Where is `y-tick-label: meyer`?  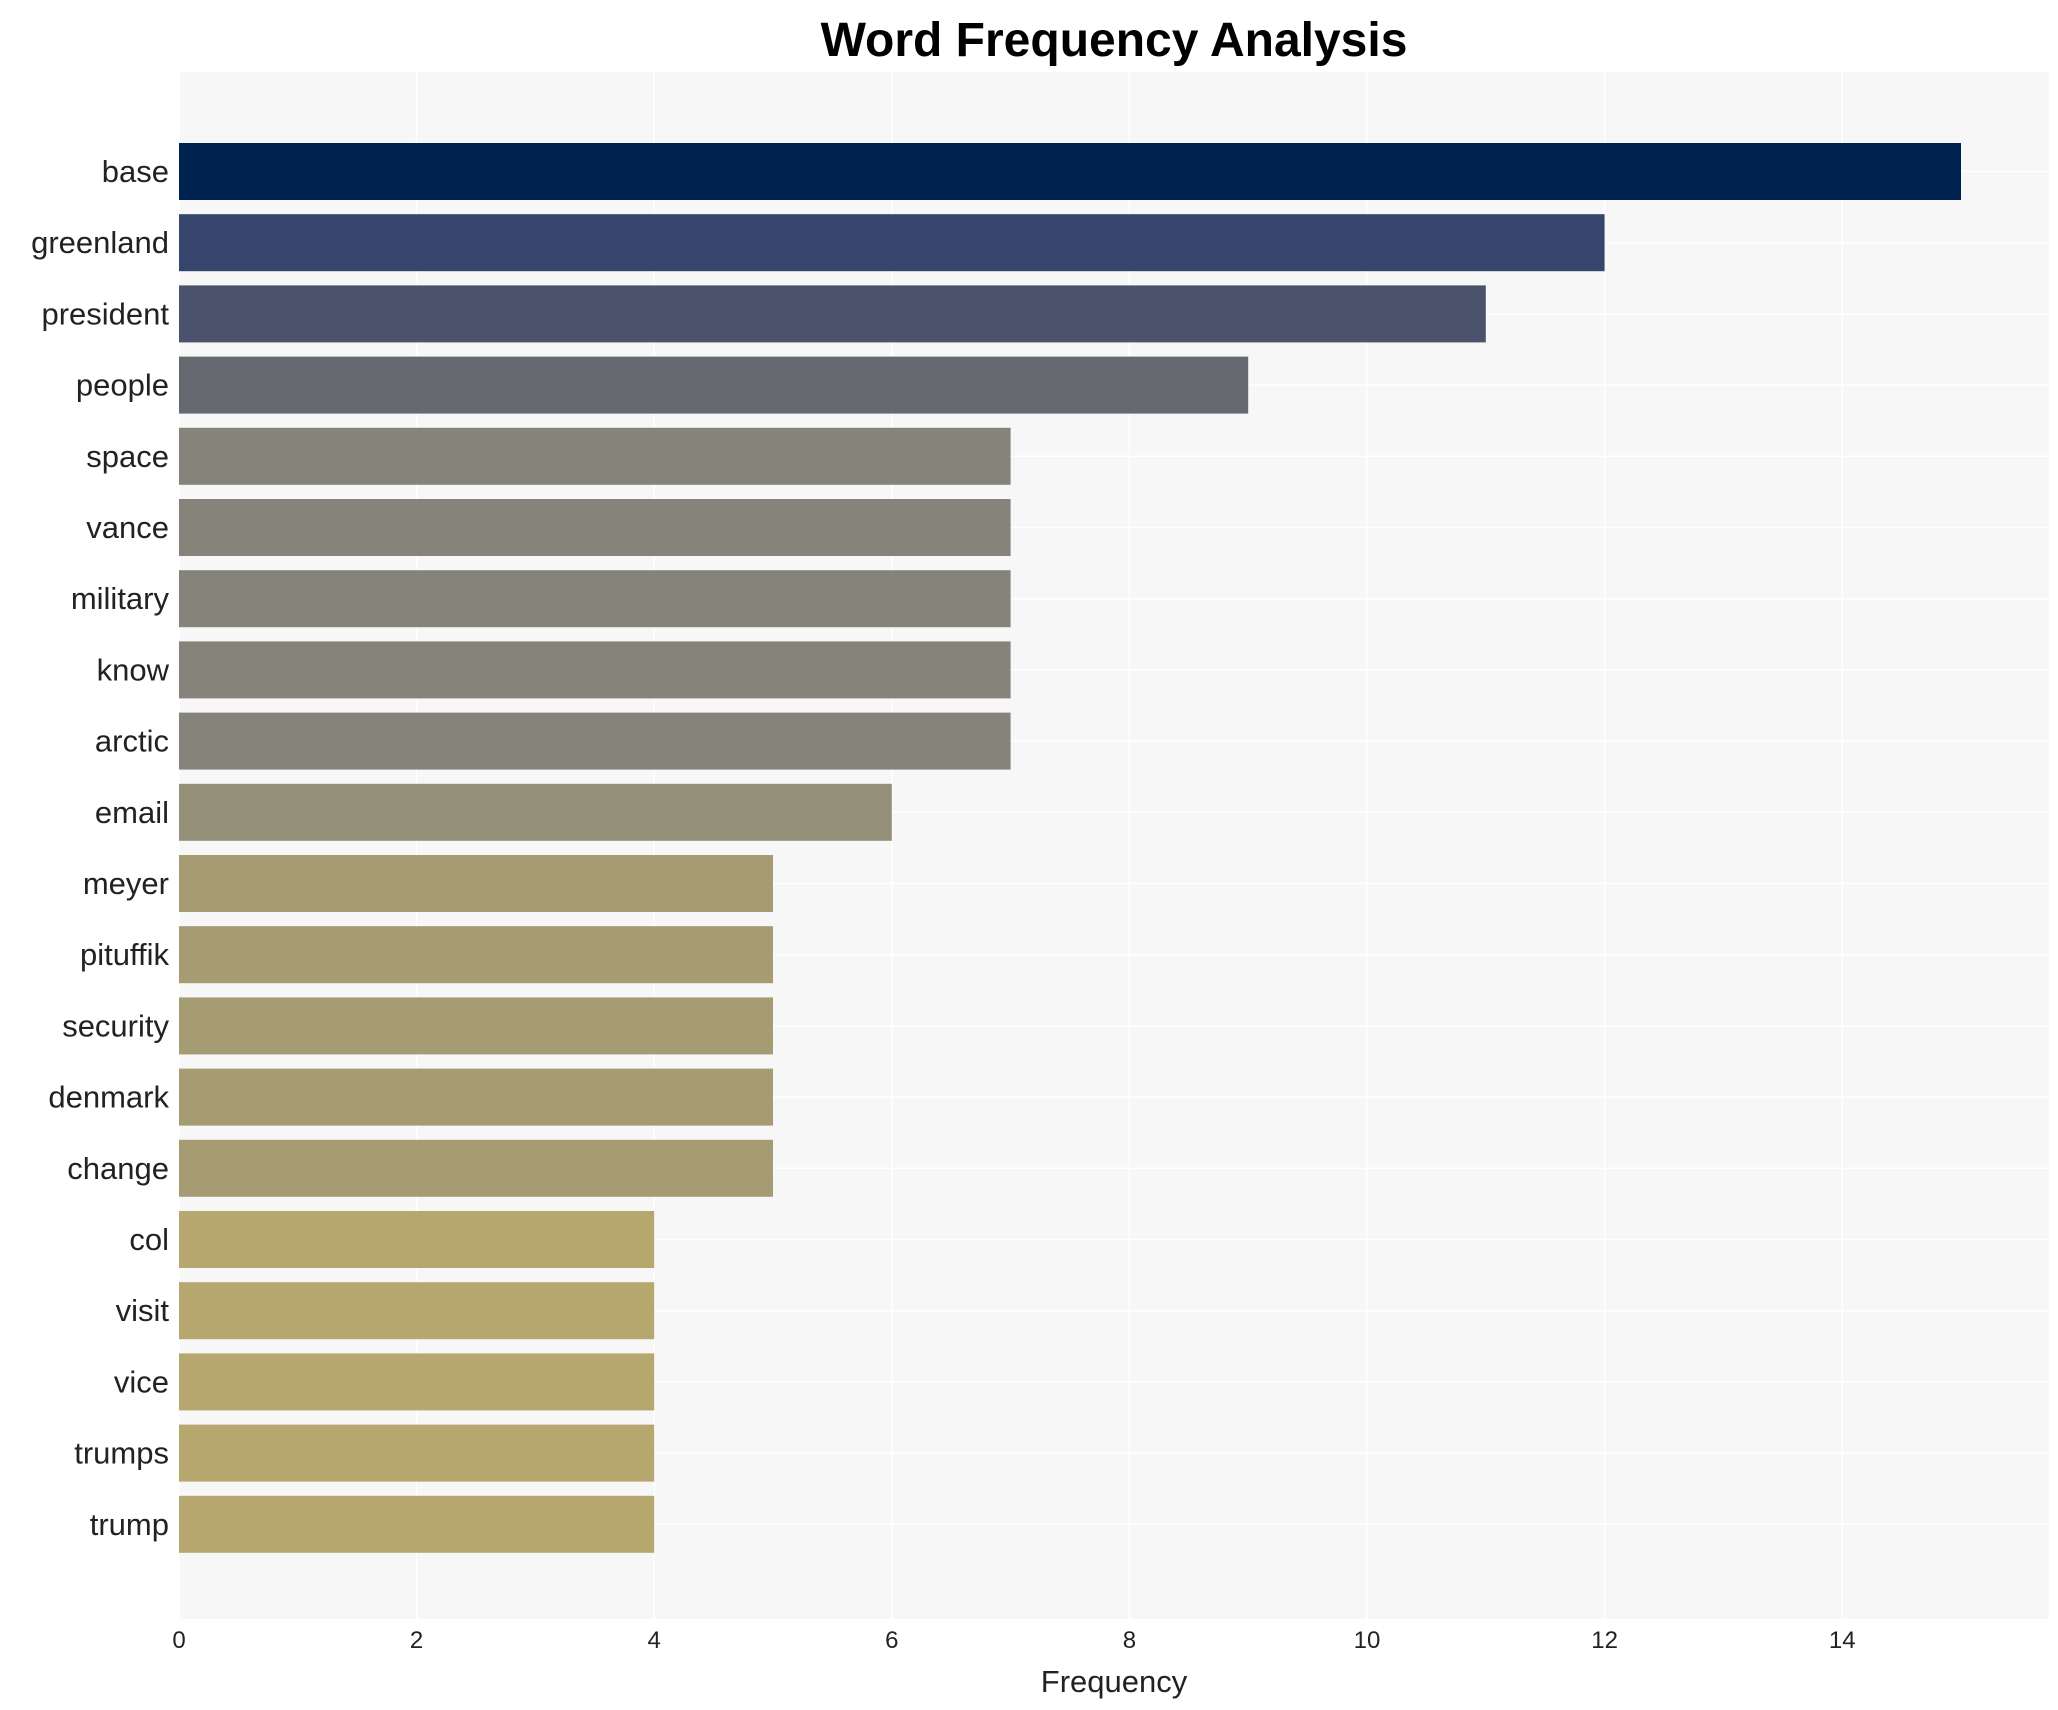
y-tick-label: meyer is located at coordinates (126, 883).